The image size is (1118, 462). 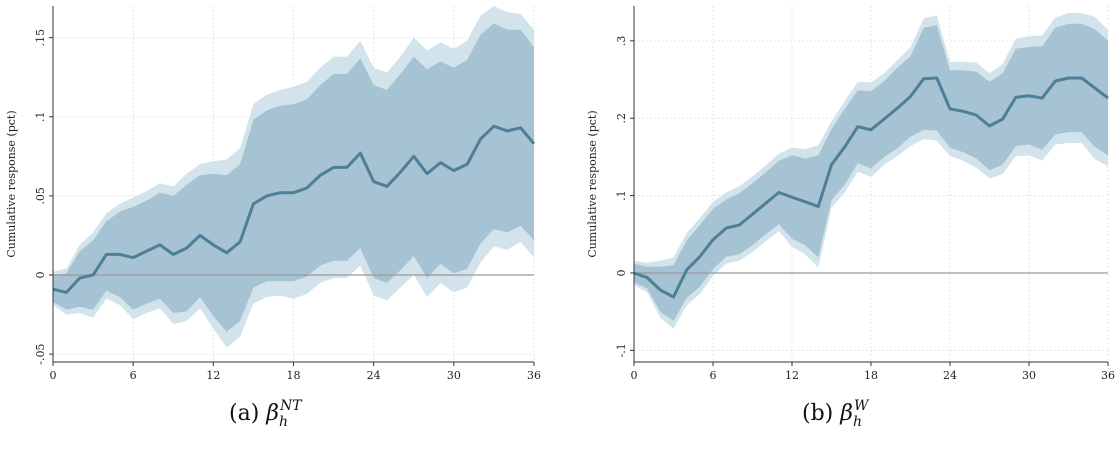 I want to click on caption-a-sub: h, so click(x=284, y=422).